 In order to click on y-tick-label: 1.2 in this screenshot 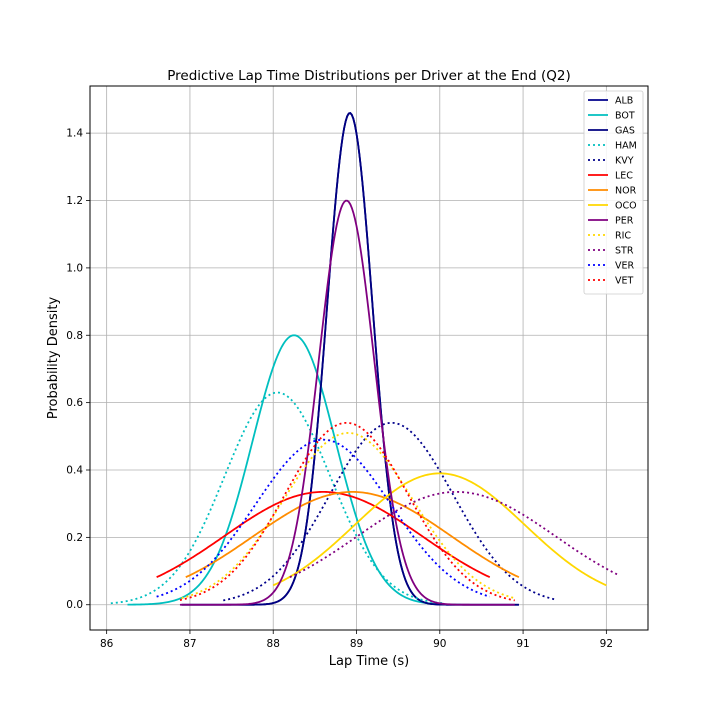, I will do `click(74, 201)`.